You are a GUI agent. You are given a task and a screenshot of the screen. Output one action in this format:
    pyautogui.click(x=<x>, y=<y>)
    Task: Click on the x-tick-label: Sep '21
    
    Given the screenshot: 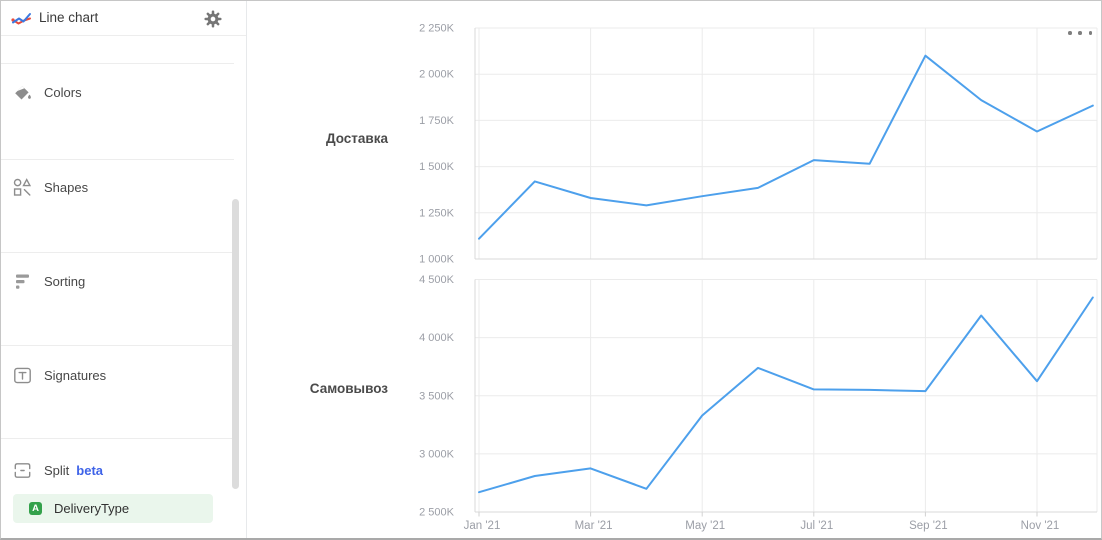 What is the action you would take?
    pyautogui.click(x=928, y=526)
    